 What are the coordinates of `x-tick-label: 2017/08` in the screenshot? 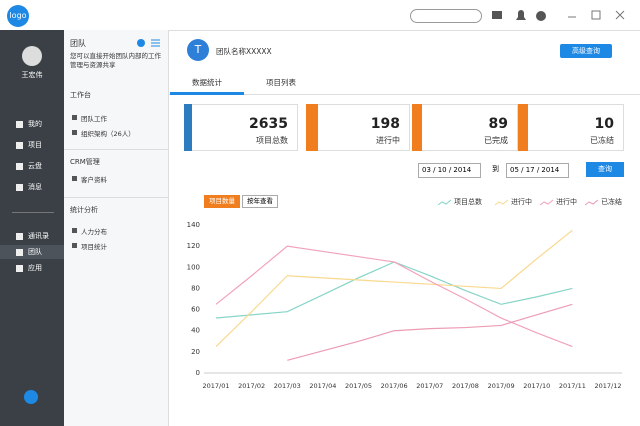 It's located at (465, 386).